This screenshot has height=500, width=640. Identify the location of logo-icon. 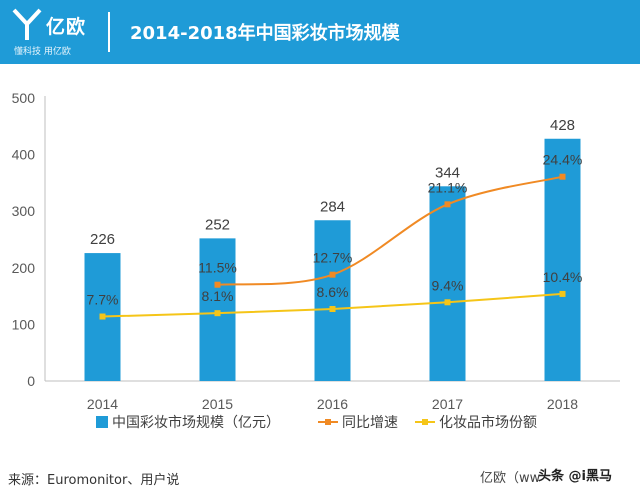
(27, 24).